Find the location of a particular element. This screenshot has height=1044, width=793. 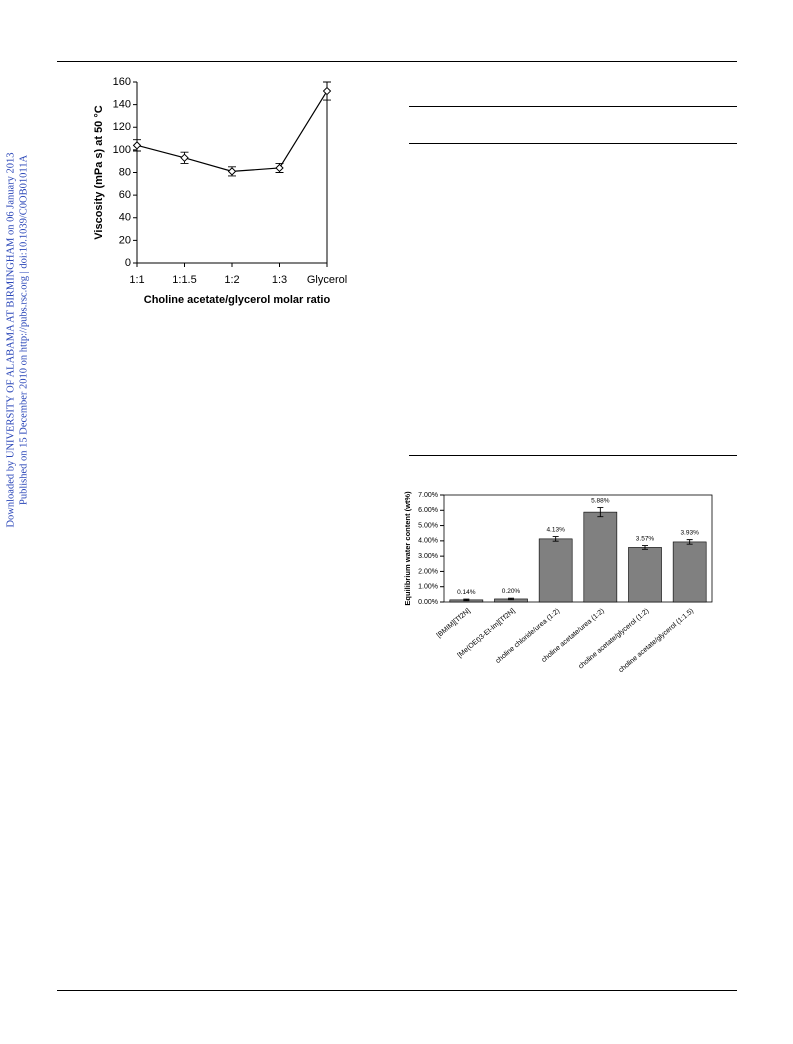

y-tick-label: 7.00% is located at coordinates (428, 495).